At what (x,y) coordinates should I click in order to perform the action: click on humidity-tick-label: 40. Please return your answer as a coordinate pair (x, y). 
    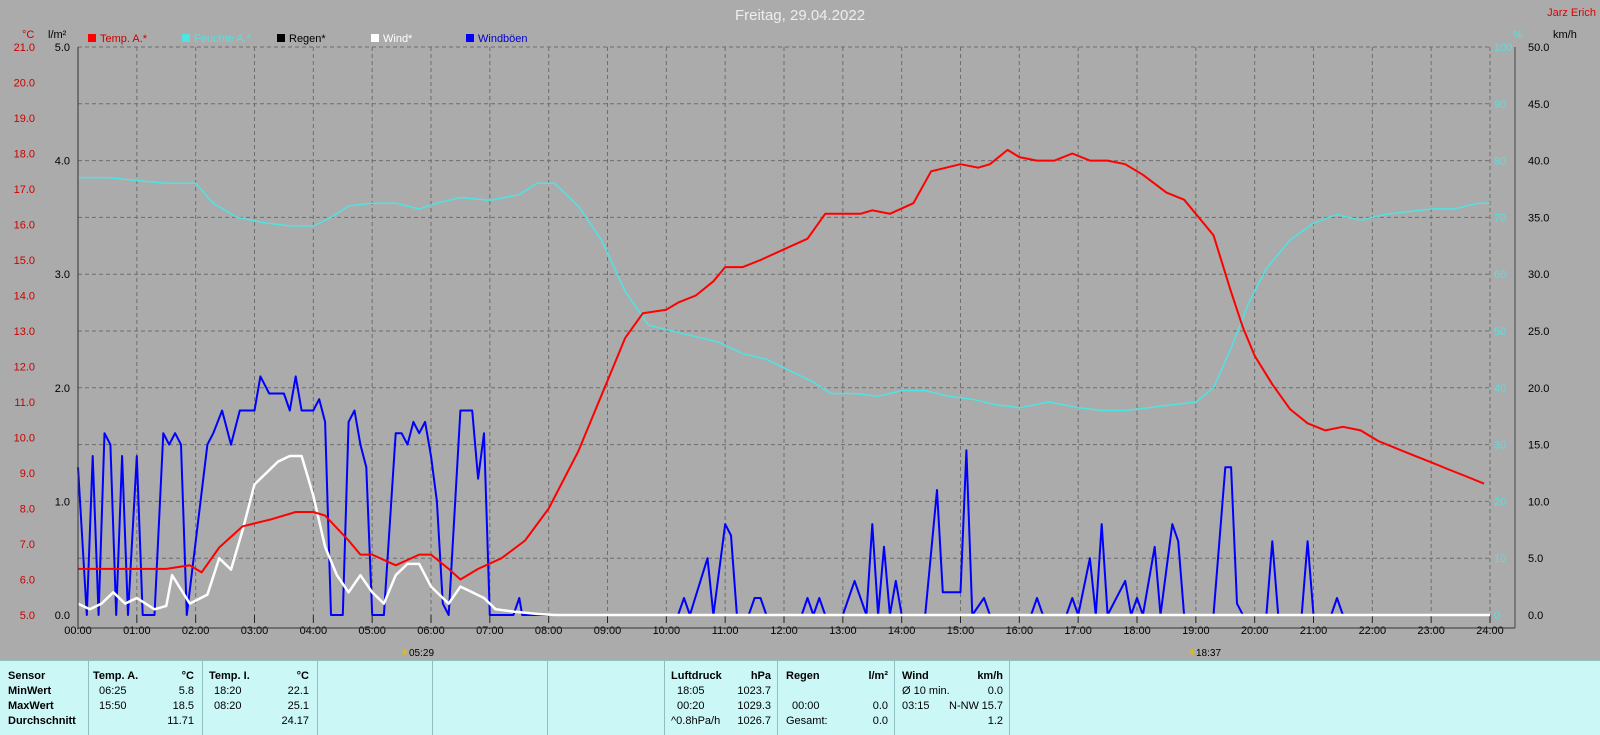
    Looking at the image, I should click on (1500, 389).